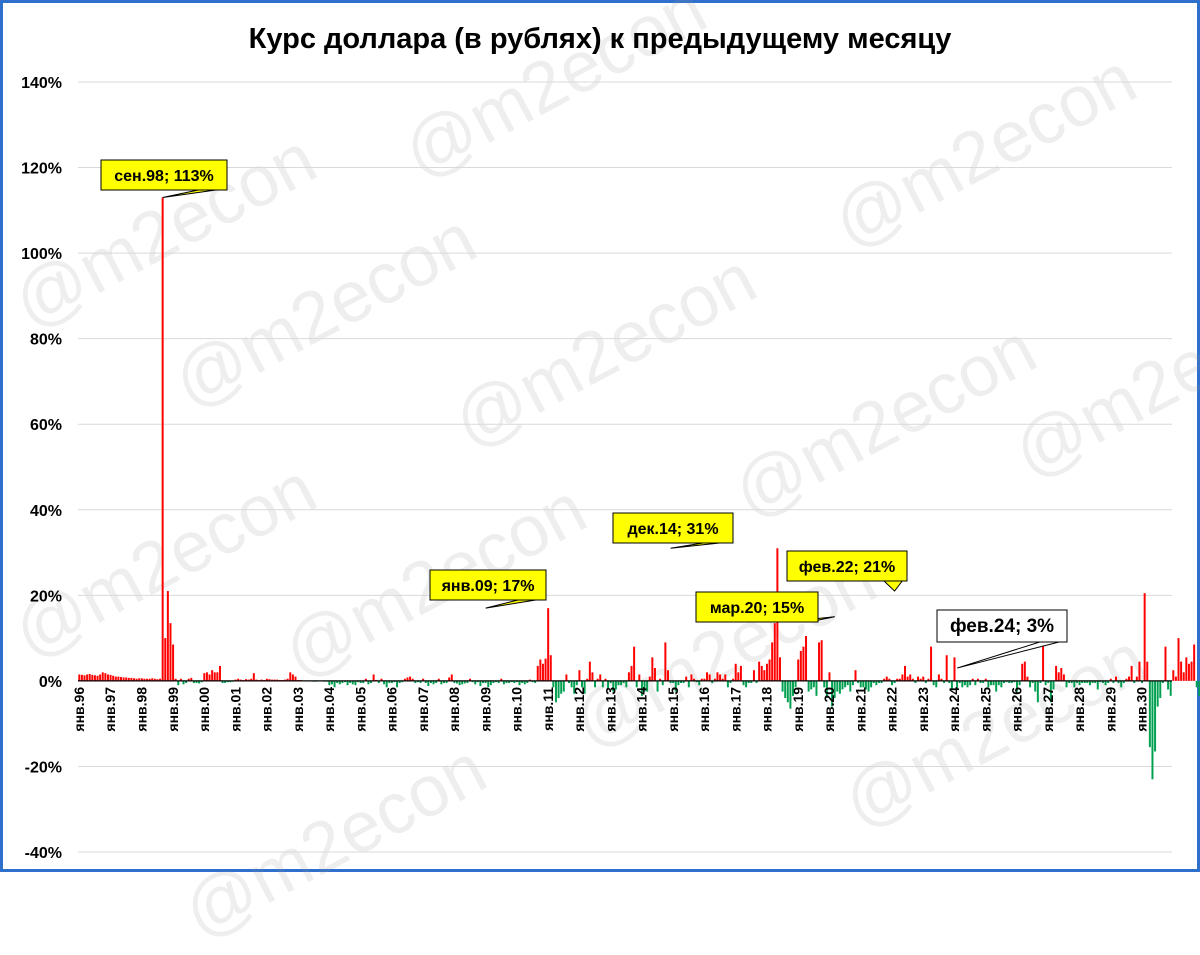 The image size is (1200, 955). Describe the element at coordinates (517, 709) in the screenshot. I see `x-tick-label: янв.10` at that location.